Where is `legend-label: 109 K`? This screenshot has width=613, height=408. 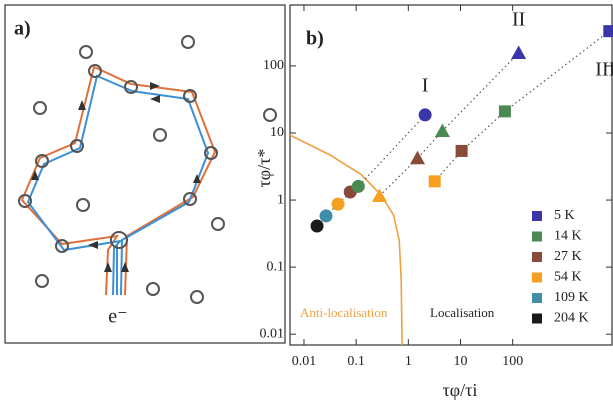 legend-label: 109 K is located at coordinates (571, 297).